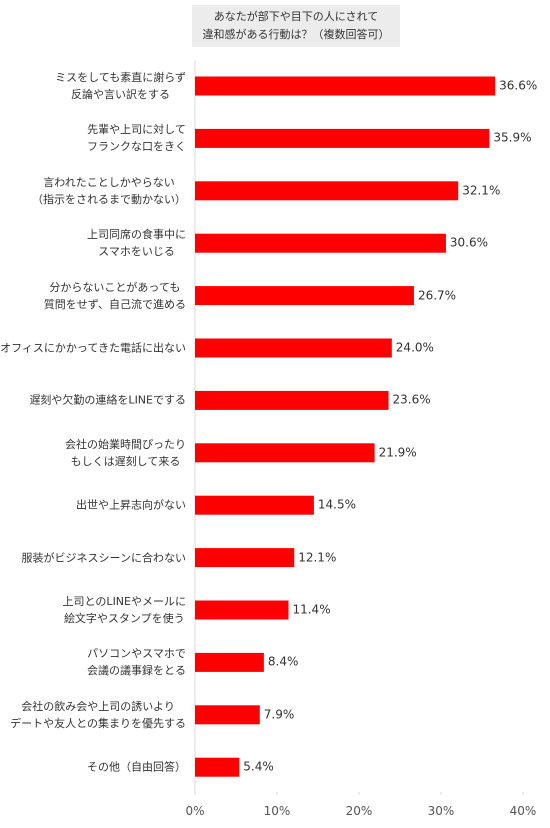  What do you see at coordinates (469, 242) in the screenshot?
I see `value-label: 30.6%` at bounding box center [469, 242].